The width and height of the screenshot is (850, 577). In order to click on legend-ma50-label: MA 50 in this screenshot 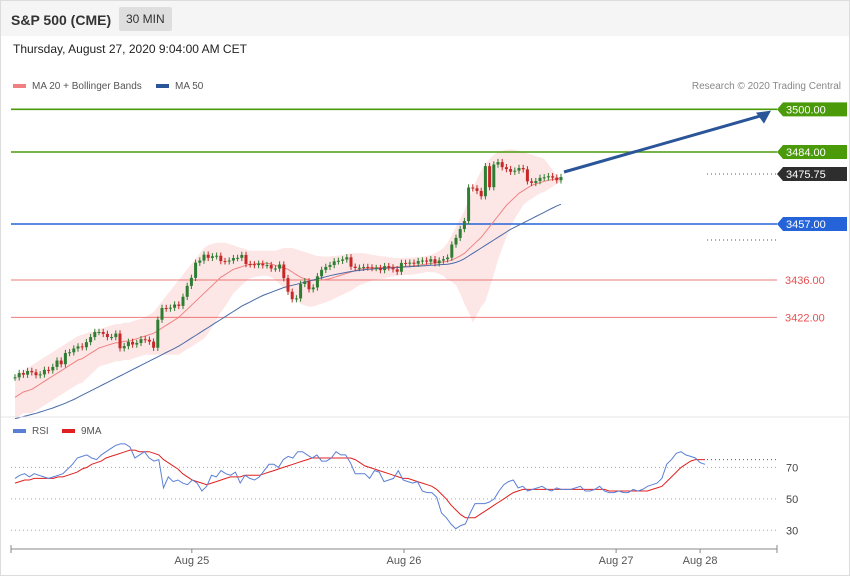, I will do `click(189, 86)`.